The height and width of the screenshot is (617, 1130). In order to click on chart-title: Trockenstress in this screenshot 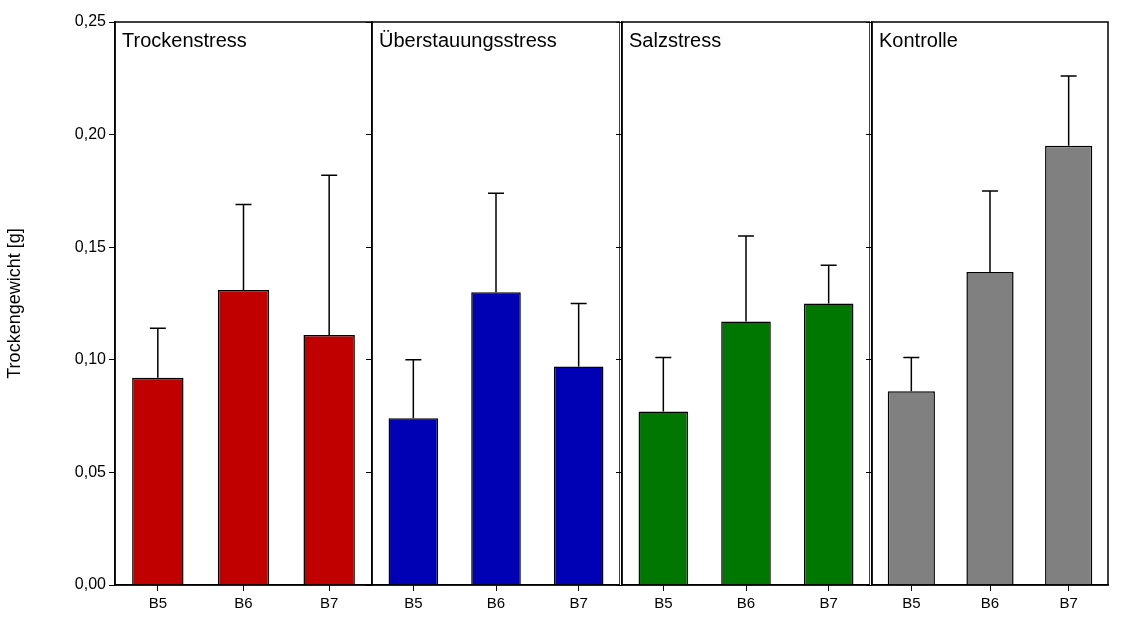, I will do `click(184, 39)`.